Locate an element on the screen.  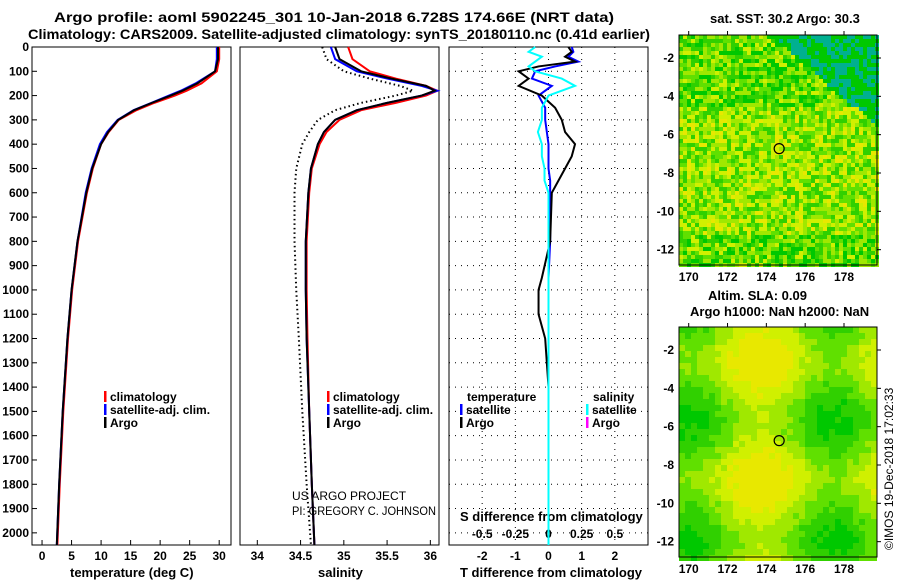
temperature-tick-label: 20 is located at coordinates (160, 556).